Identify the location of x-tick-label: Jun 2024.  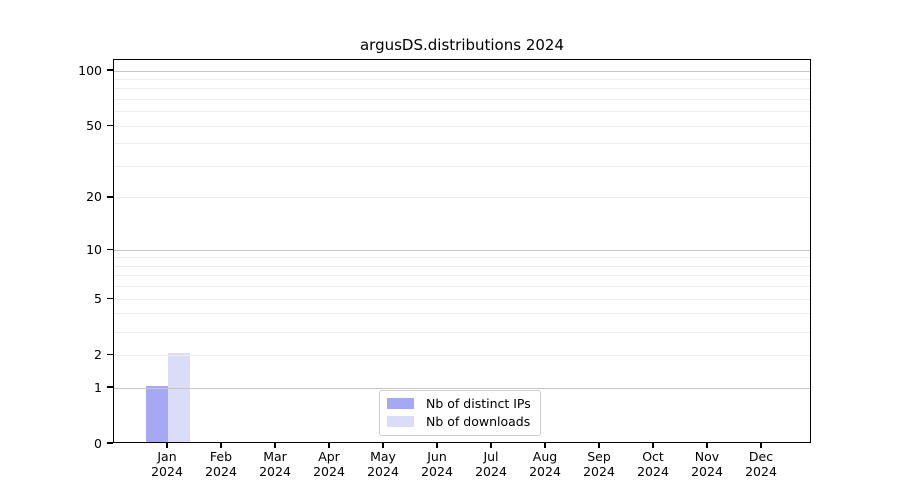
(437, 464).